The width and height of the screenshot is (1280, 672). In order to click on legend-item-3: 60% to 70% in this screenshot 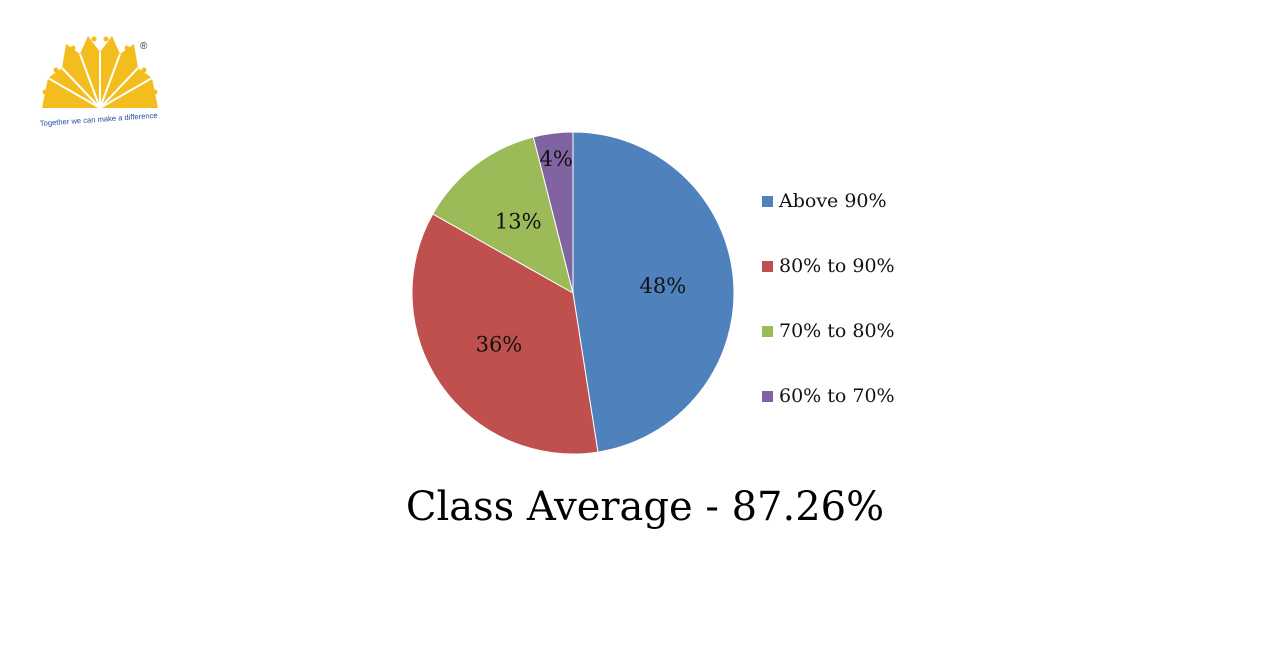, I will do `click(828, 396)`.